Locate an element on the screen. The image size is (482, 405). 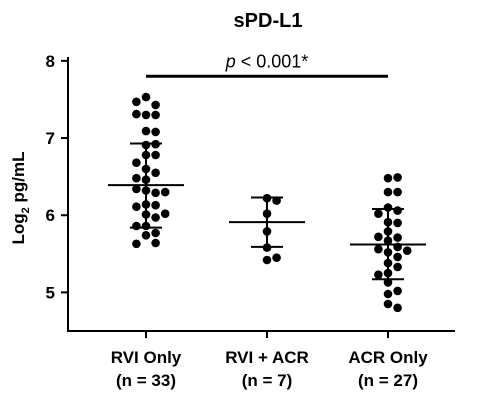
significance-label: p < 0.001* is located at coordinates (267, 61).